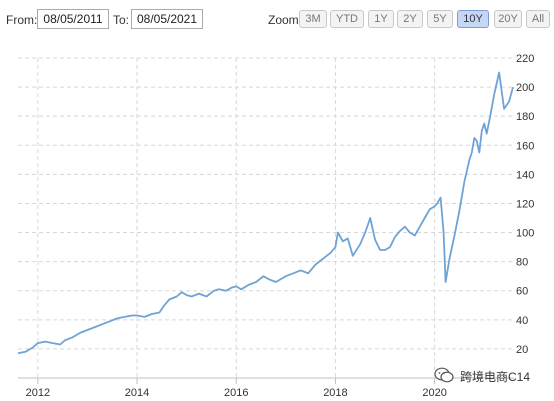 The width and height of the screenshot is (554, 401). Describe the element at coordinates (525, 117) in the screenshot. I see `y-tick-label: 180` at that location.